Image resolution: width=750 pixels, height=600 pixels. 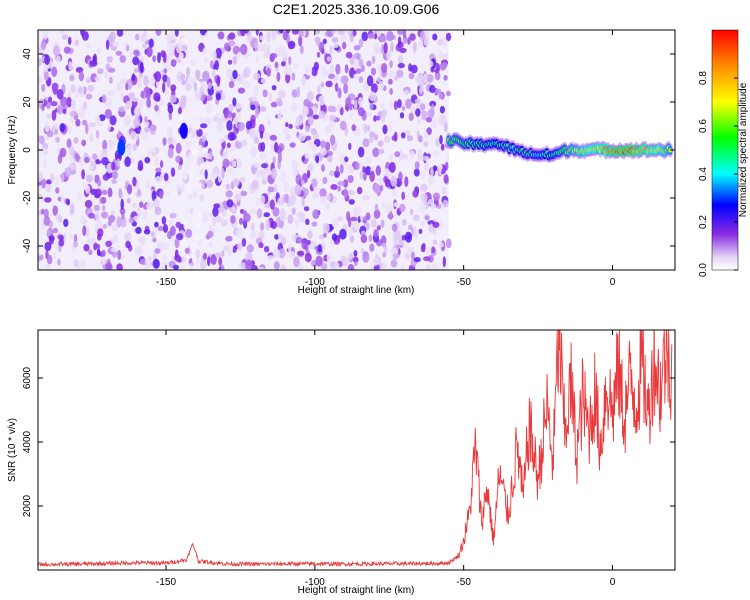 What do you see at coordinates (27, 441) in the screenshot?
I see `snr-y-tick-label: 4000` at bounding box center [27, 441].